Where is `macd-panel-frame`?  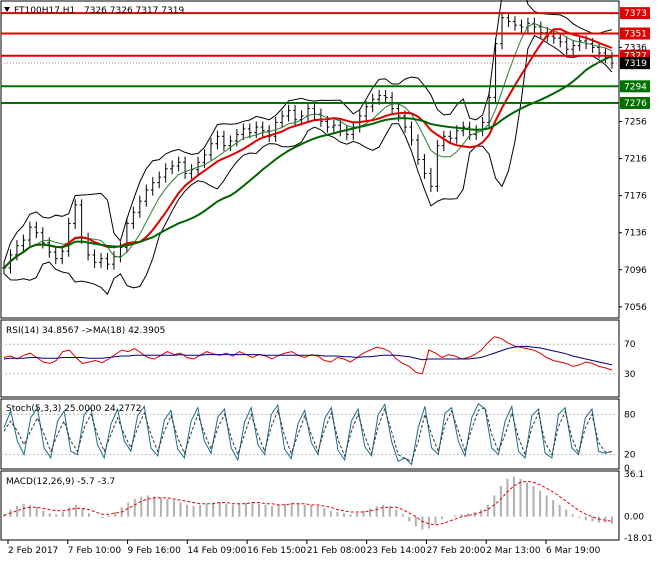 macd-panel-frame is located at coordinates (310, 505).